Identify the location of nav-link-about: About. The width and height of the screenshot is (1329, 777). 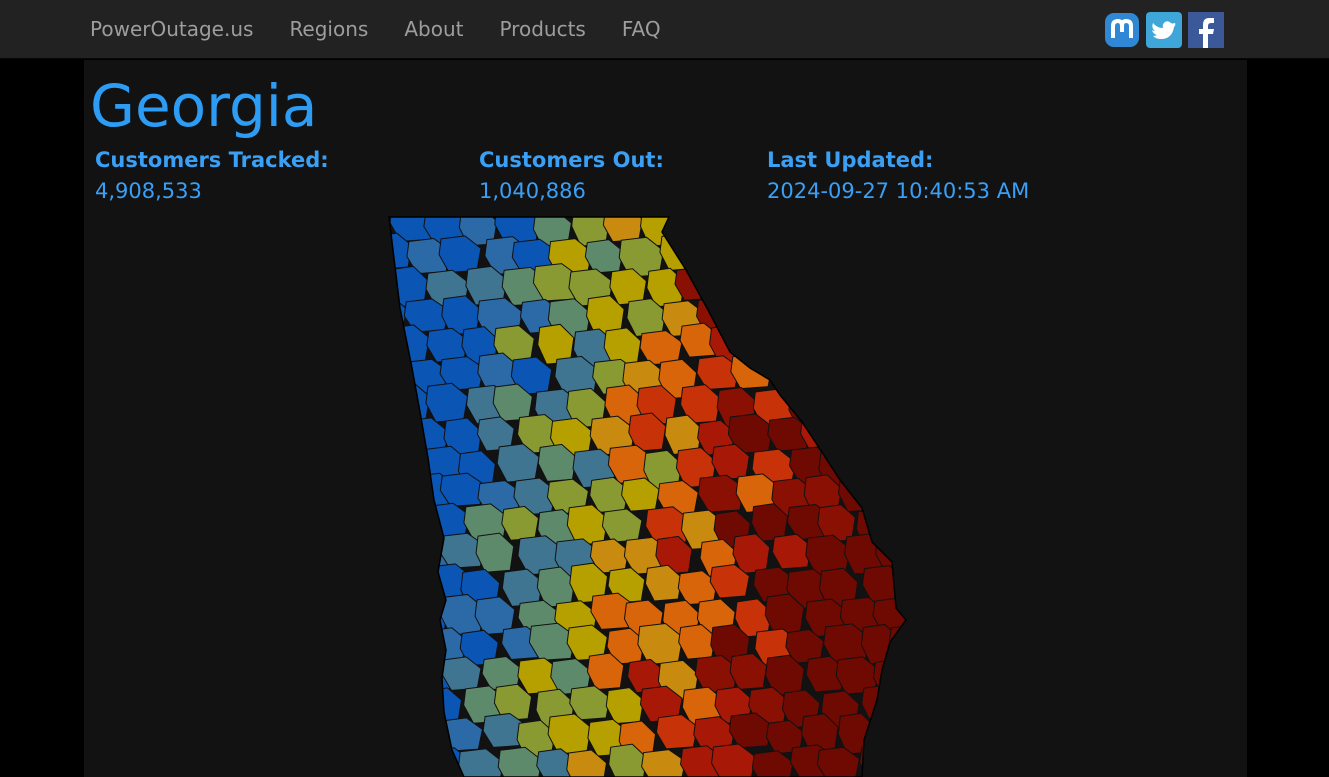
(434, 29).